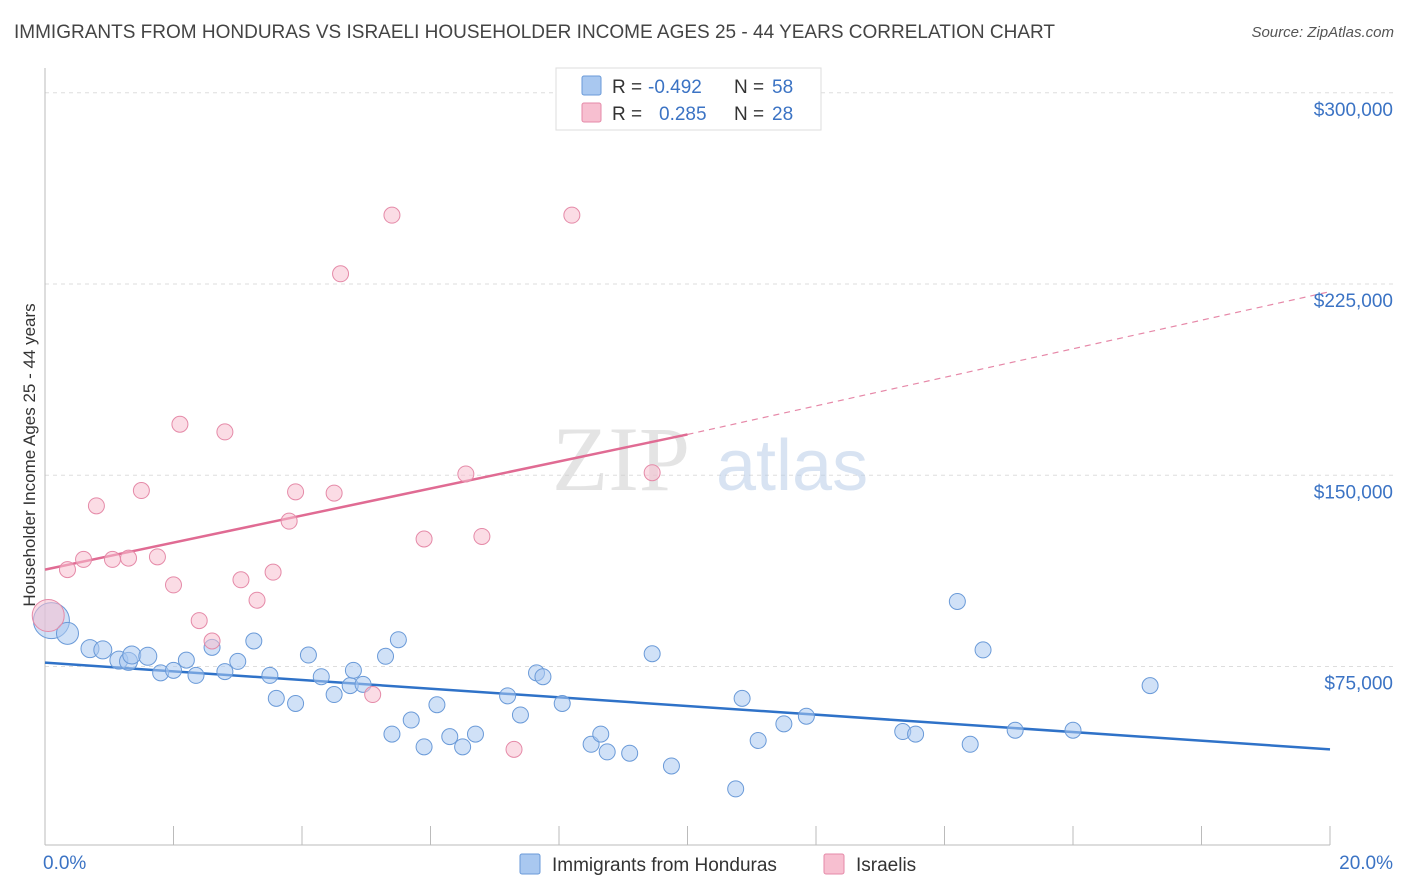 The height and width of the screenshot is (892, 1406). What do you see at coordinates (782, 114) in the screenshot?
I see `legend-n-value-israelis: 28` at bounding box center [782, 114].